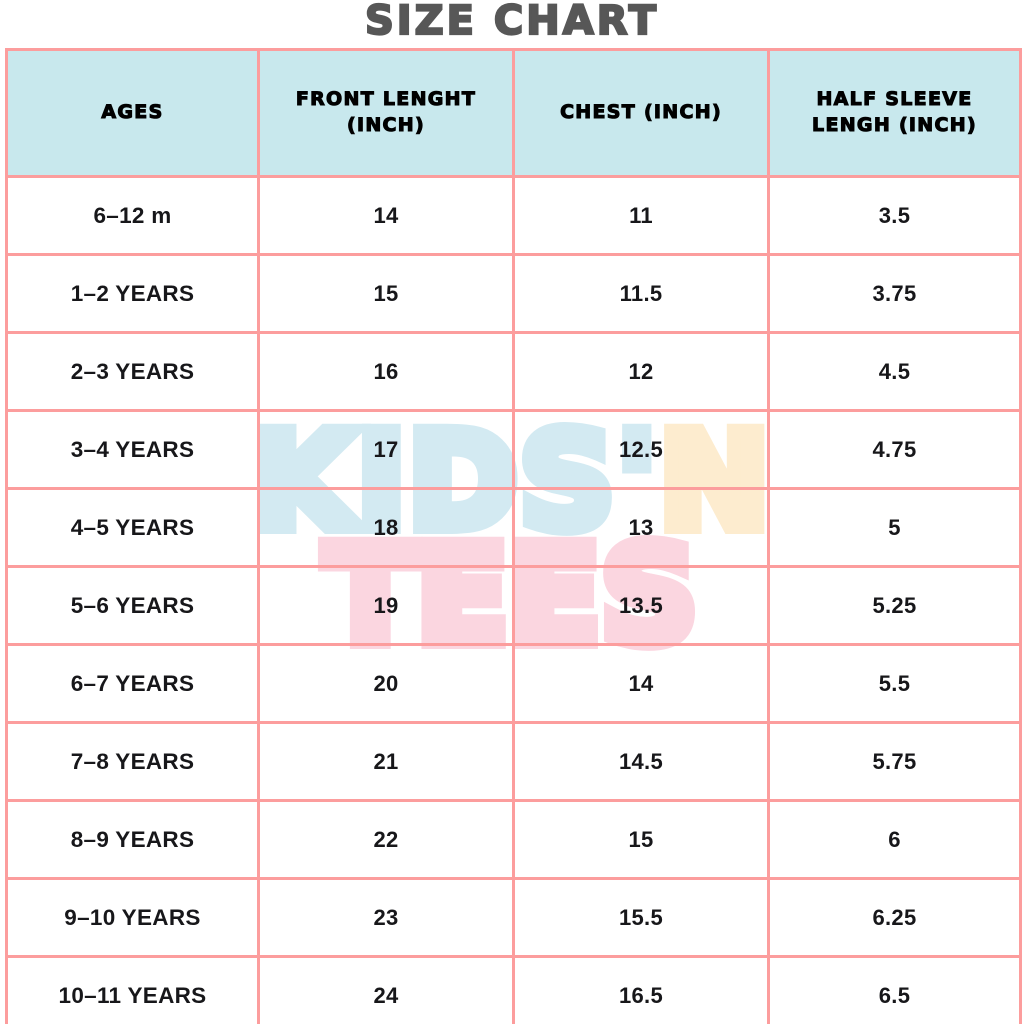 Image resolution: width=1024 pixels, height=1024 pixels. What do you see at coordinates (894, 683) in the screenshot?
I see `cell-half-sleeve: 5.5` at bounding box center [894, 683].